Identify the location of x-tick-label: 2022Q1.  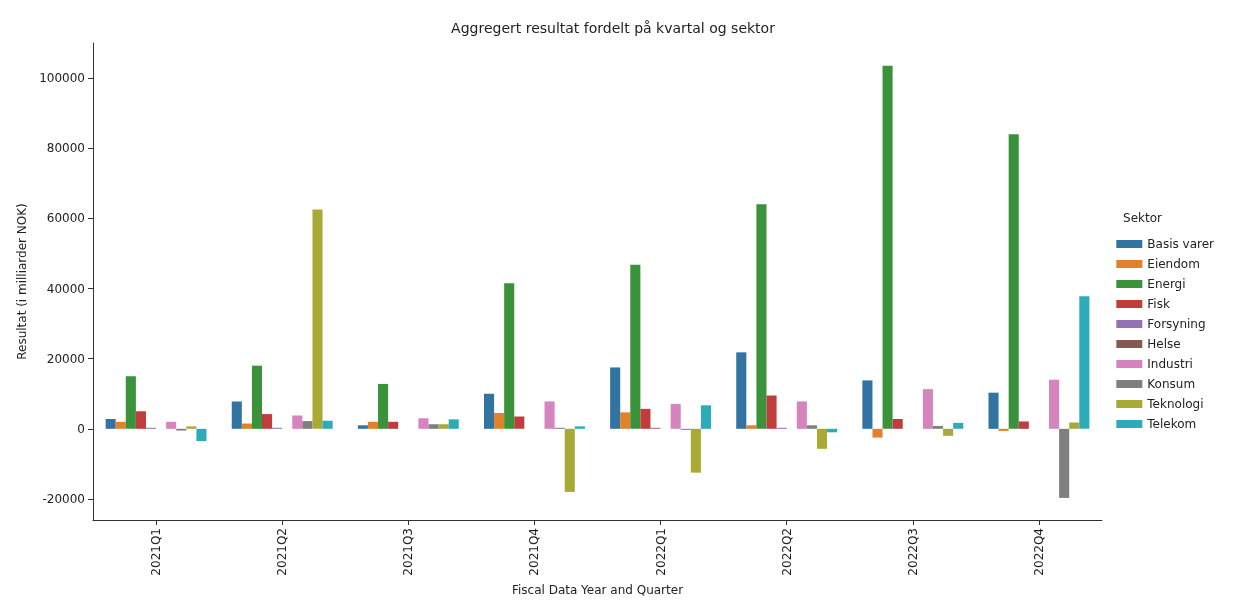
(660, 552).